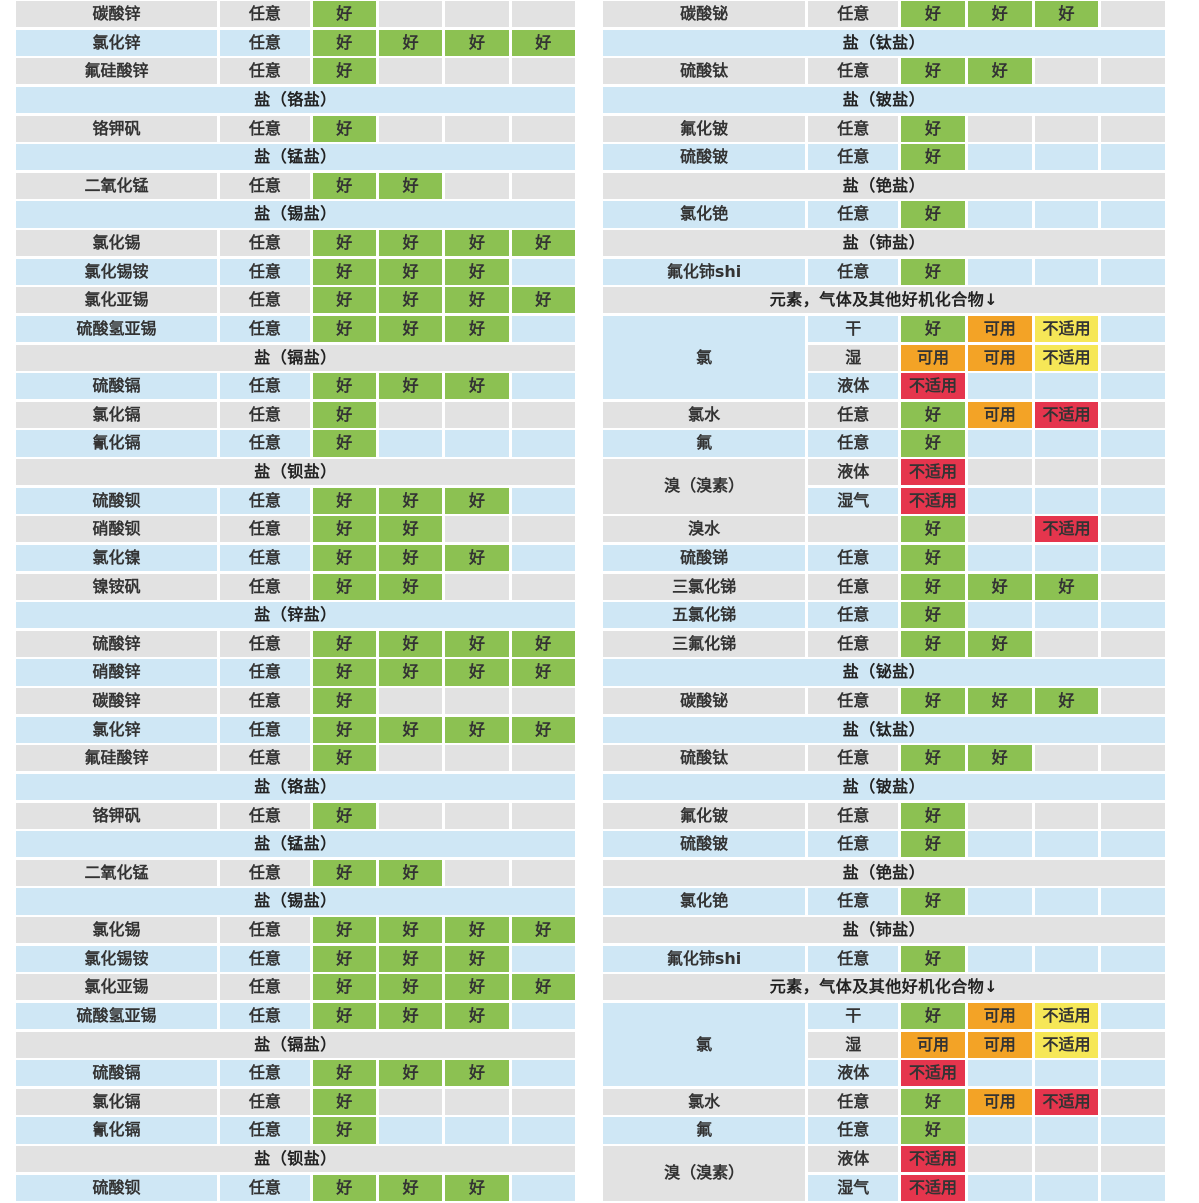 Image resolution: width=1199 pixels, height=1203 pixels. Describe the element at coordinates (704, 615) in the screenshot. I see `chemical-name-cell: 五氯化锑` at that location.